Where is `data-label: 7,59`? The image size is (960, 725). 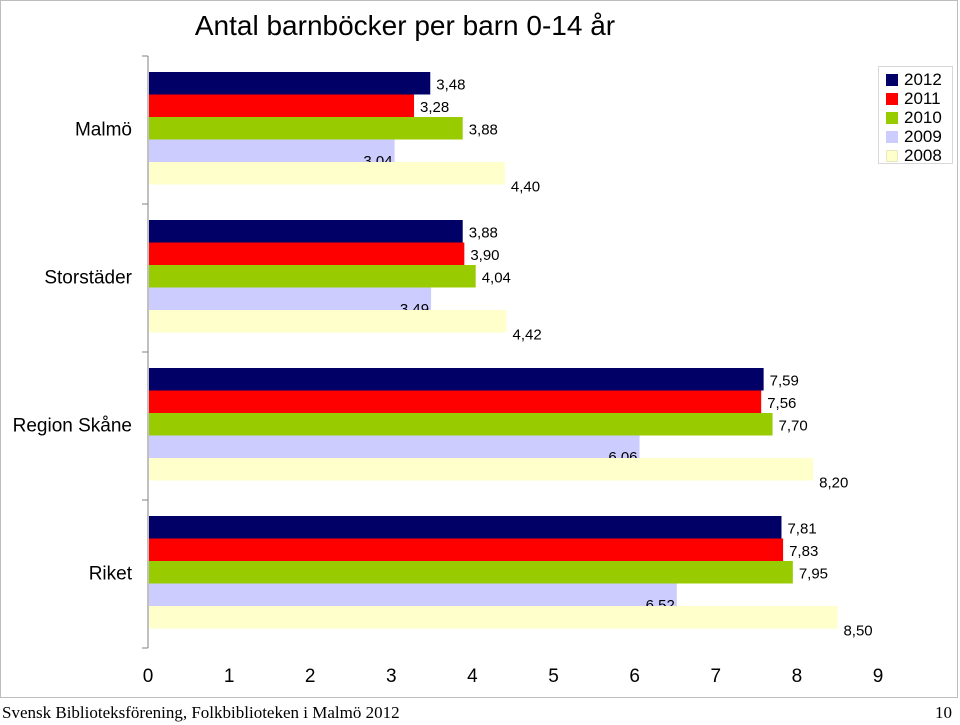 data-label: 7,59 is located at coordinates (784, 380).